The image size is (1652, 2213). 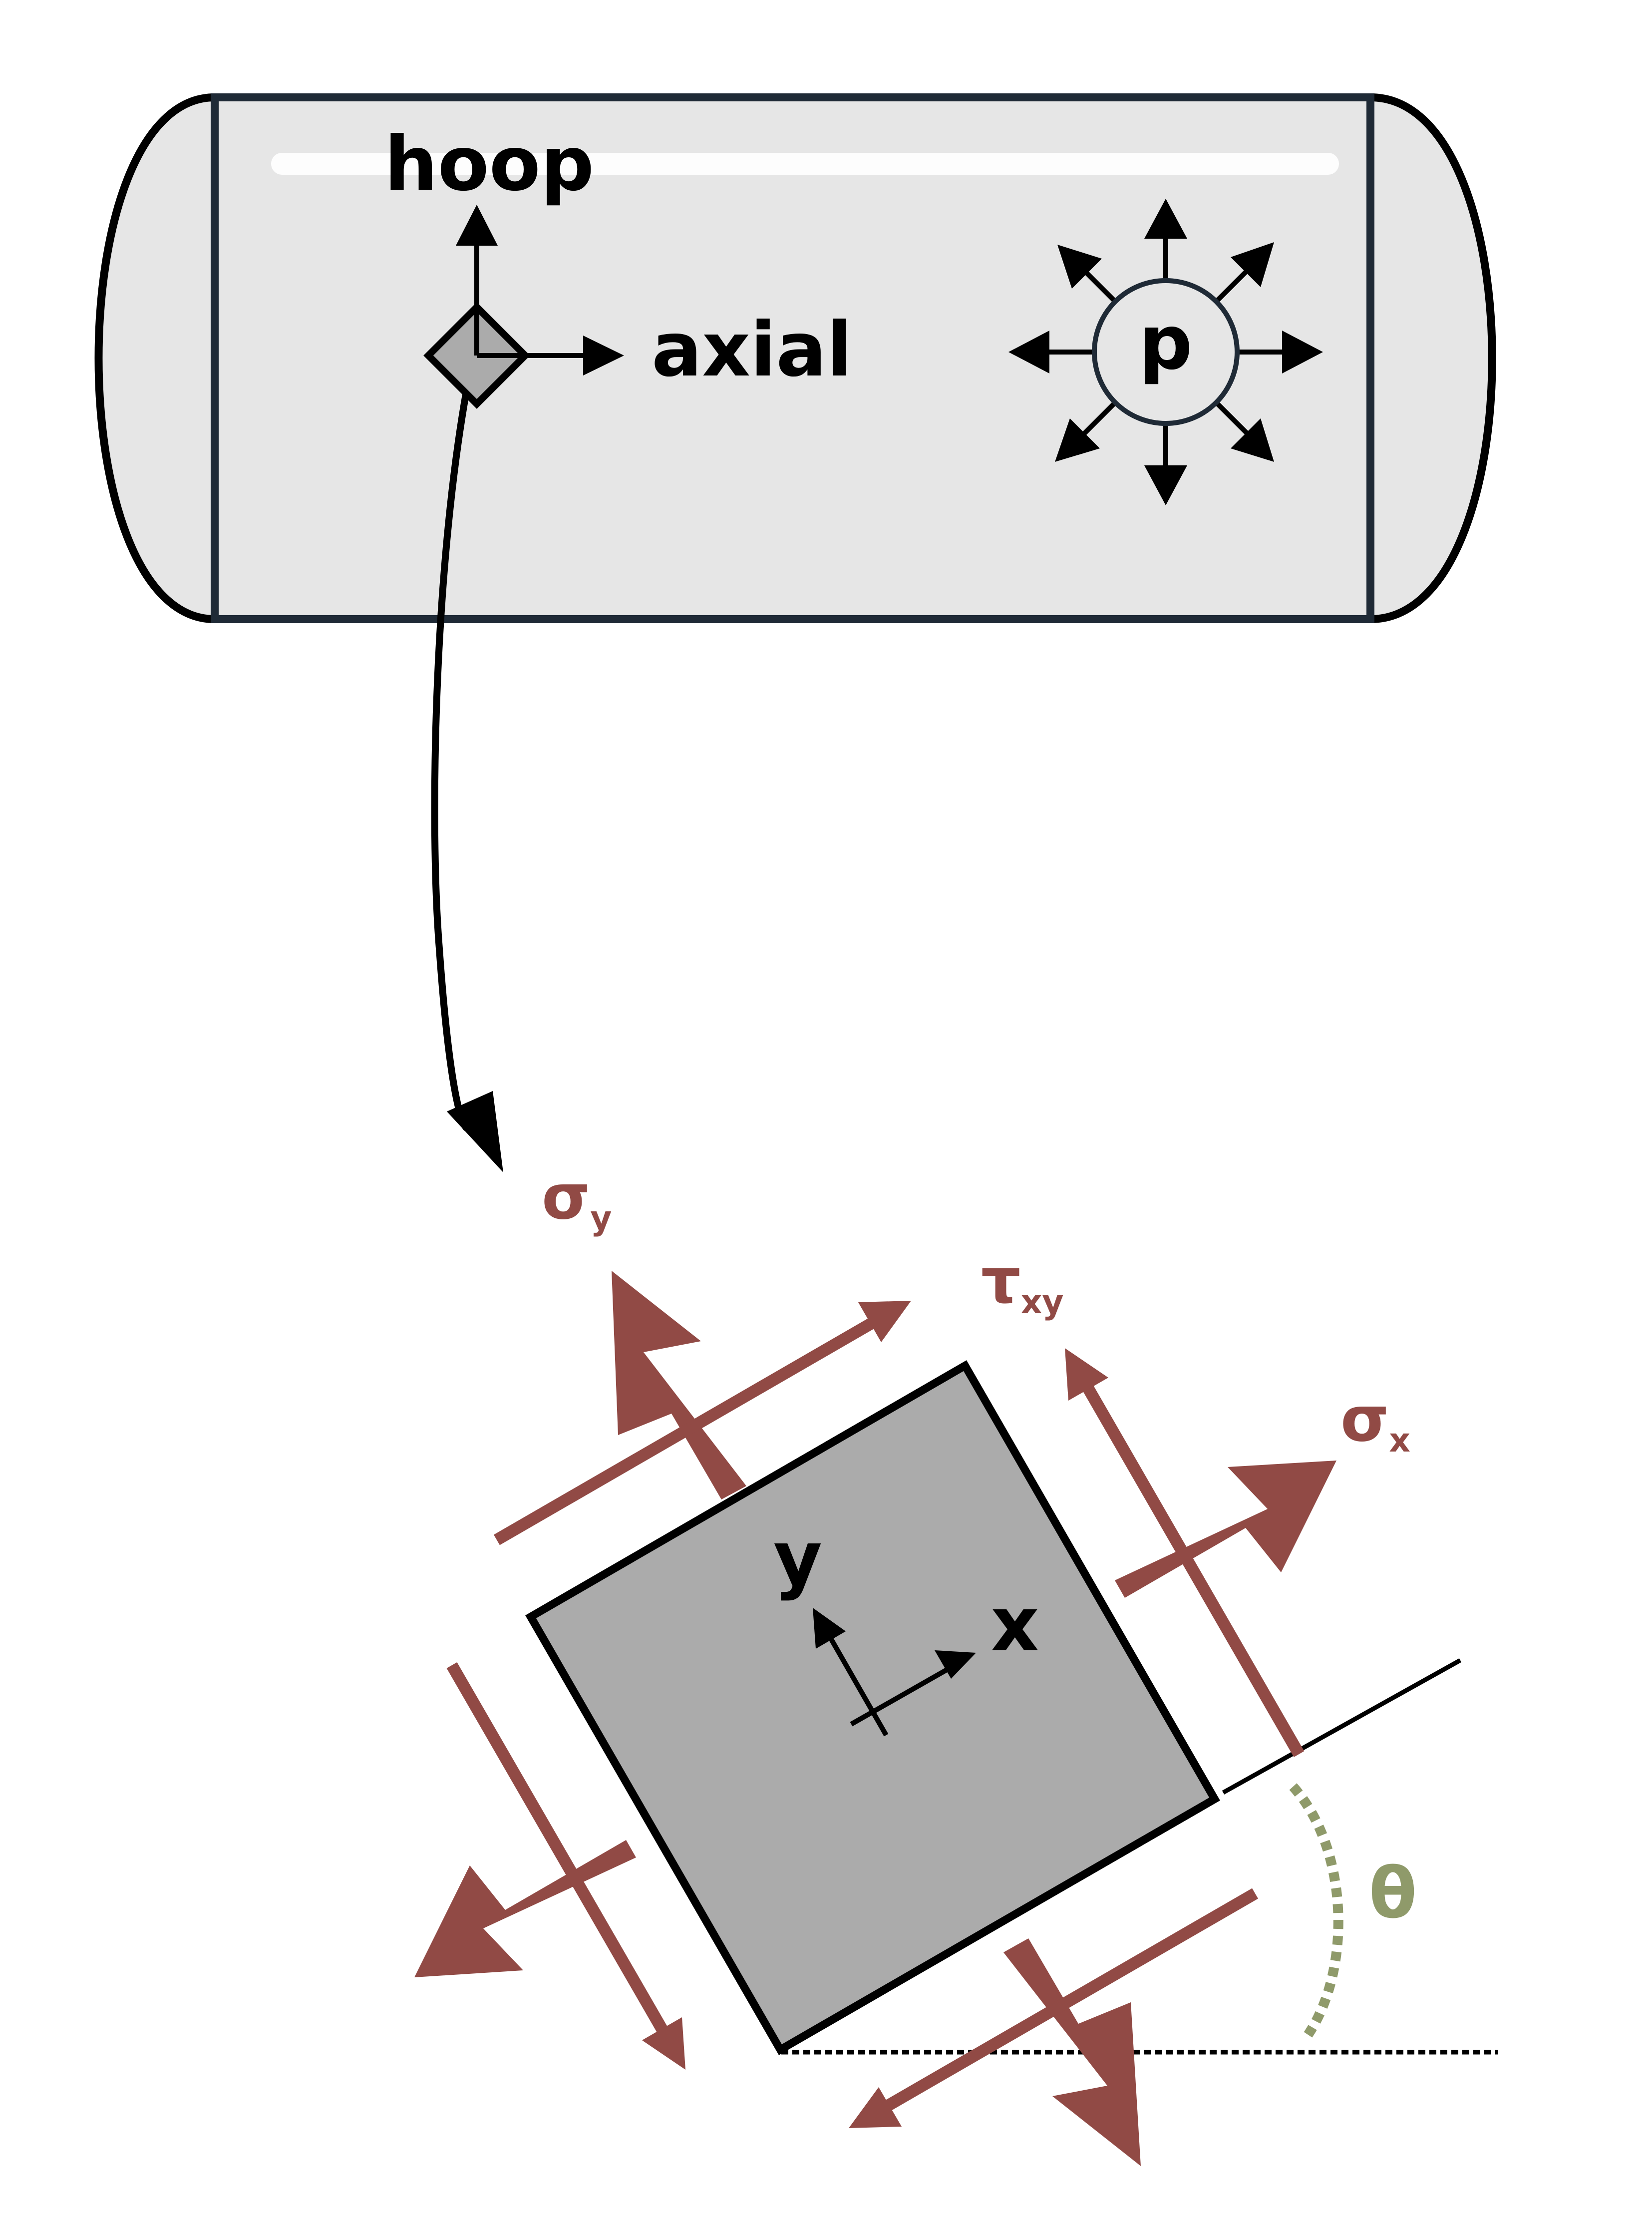 What do you see at coordinates (1086, 1374) in the screenshot?
I see `tau-xy-arrow-right-head` at bounding box center [1086, 1374].